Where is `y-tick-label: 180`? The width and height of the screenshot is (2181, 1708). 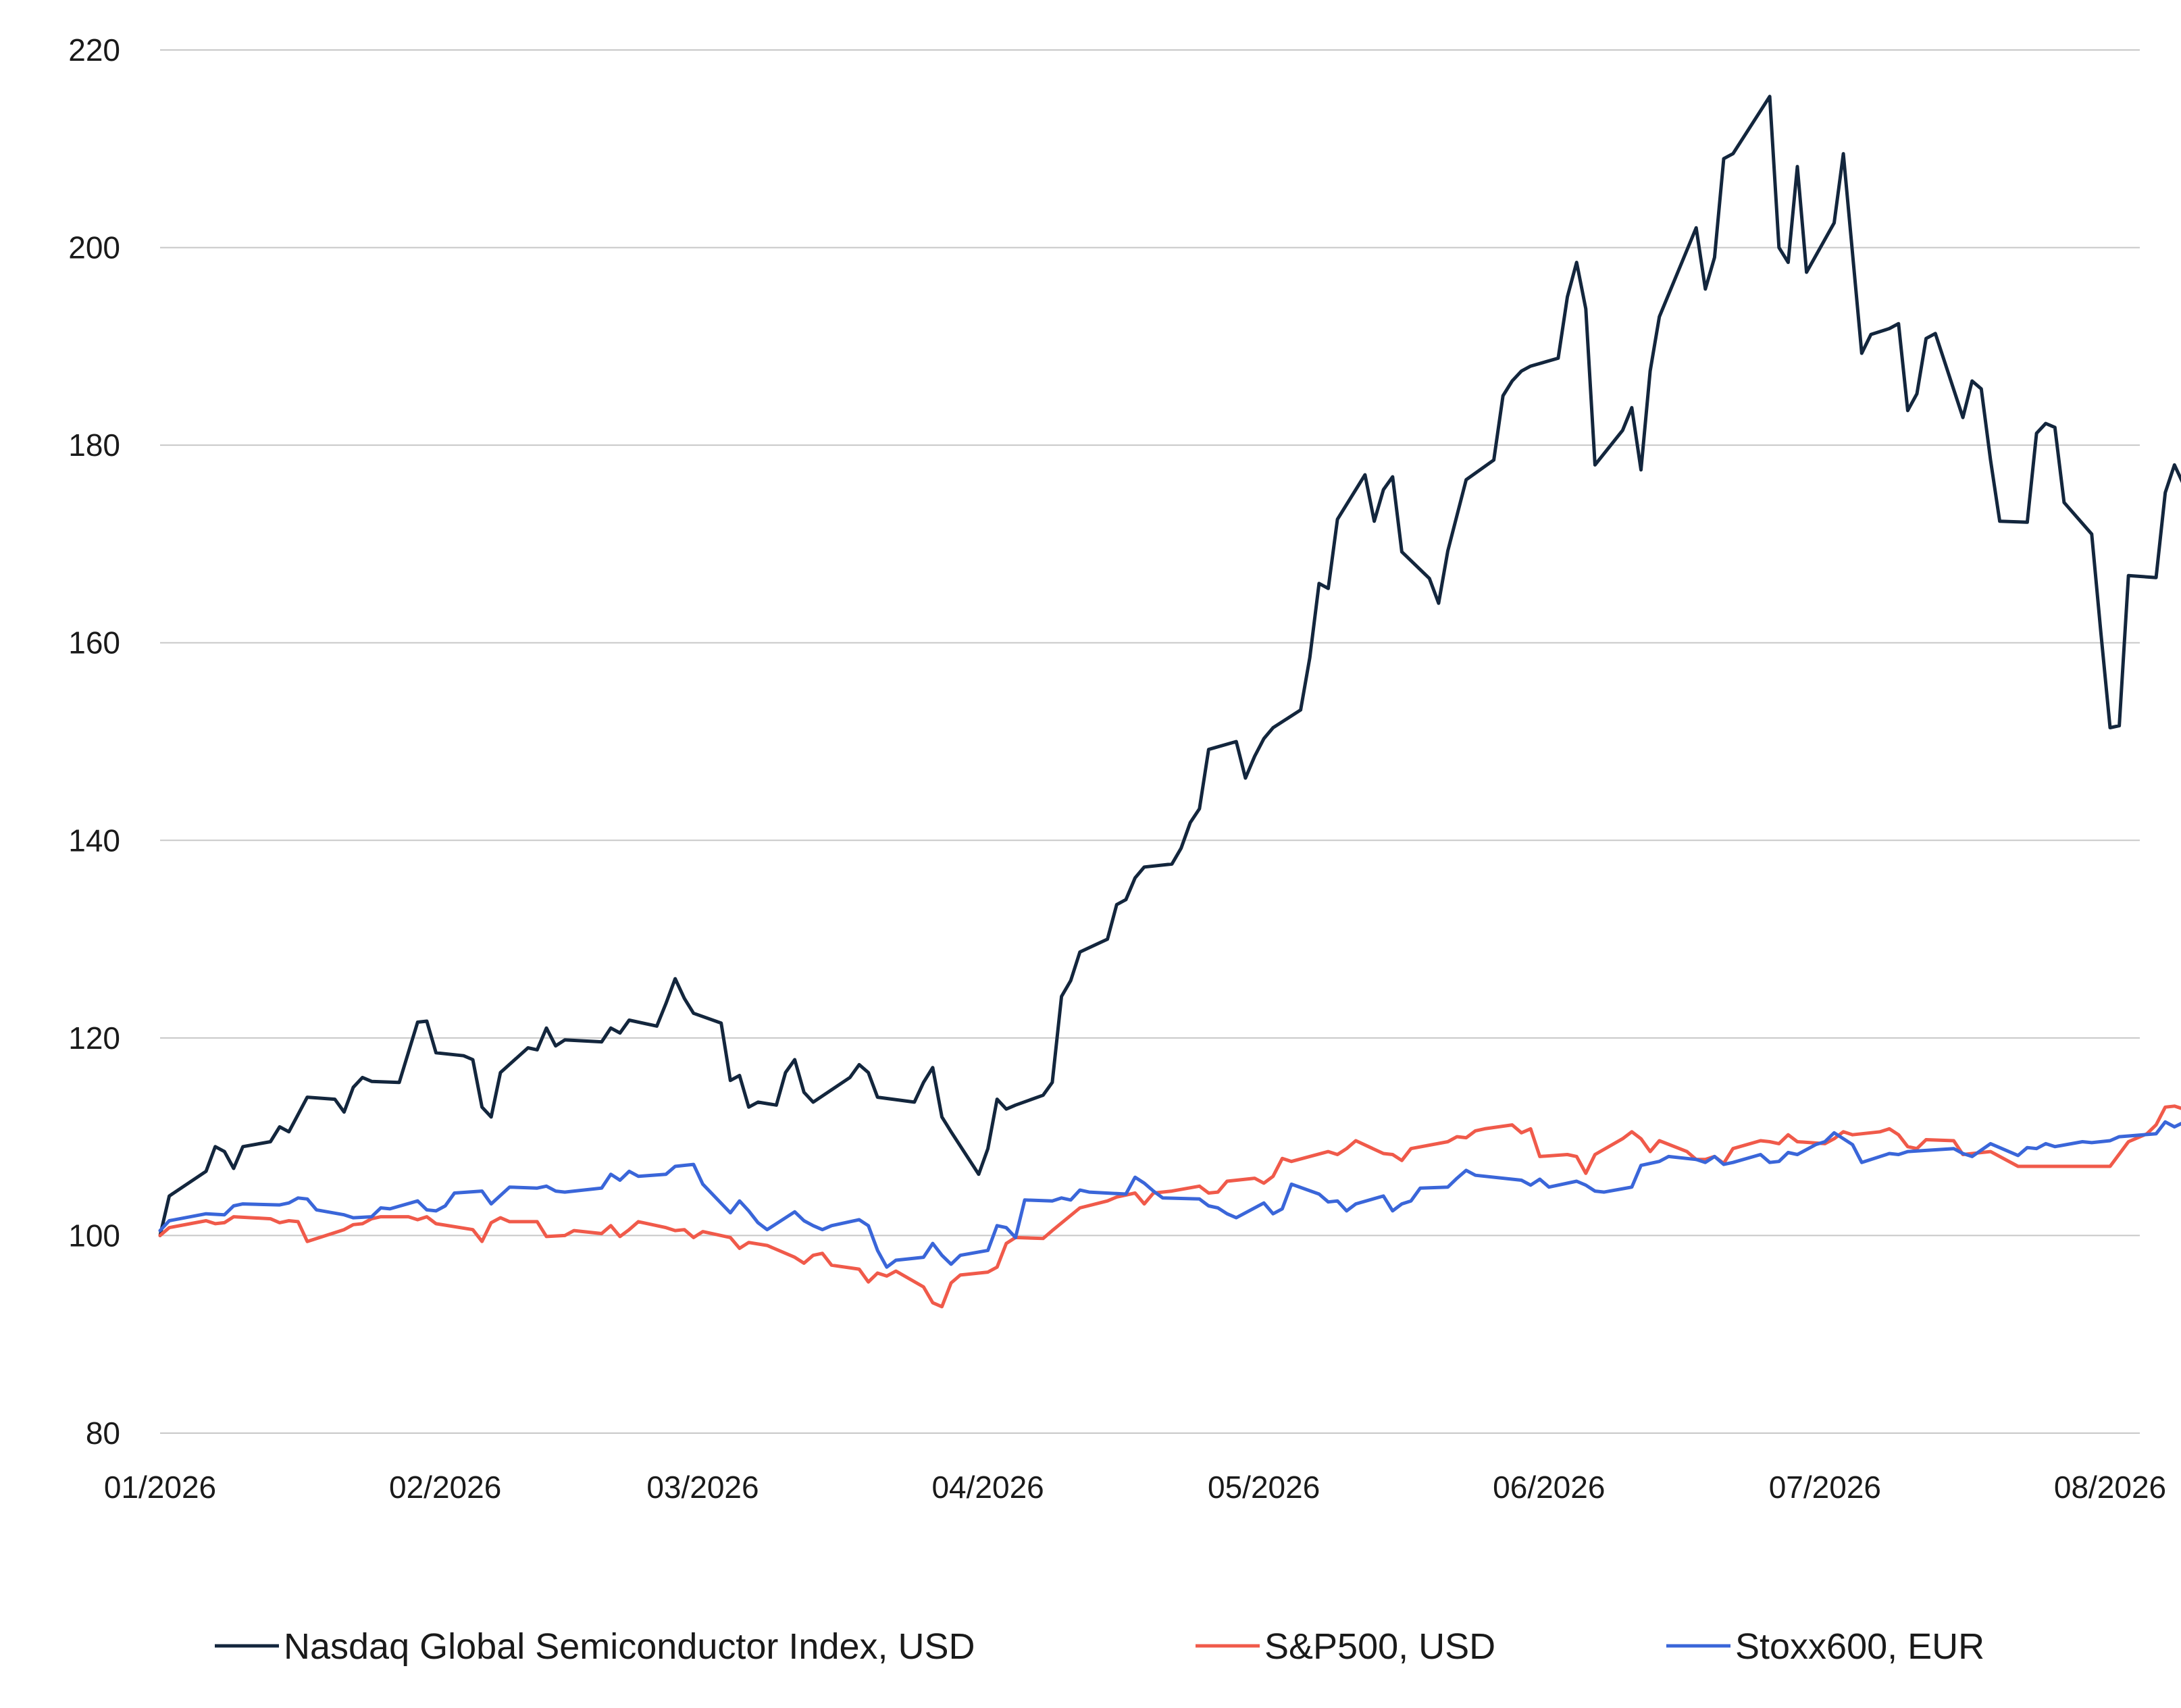 y-tick-label: 180 is located at coordinates (94, 445).